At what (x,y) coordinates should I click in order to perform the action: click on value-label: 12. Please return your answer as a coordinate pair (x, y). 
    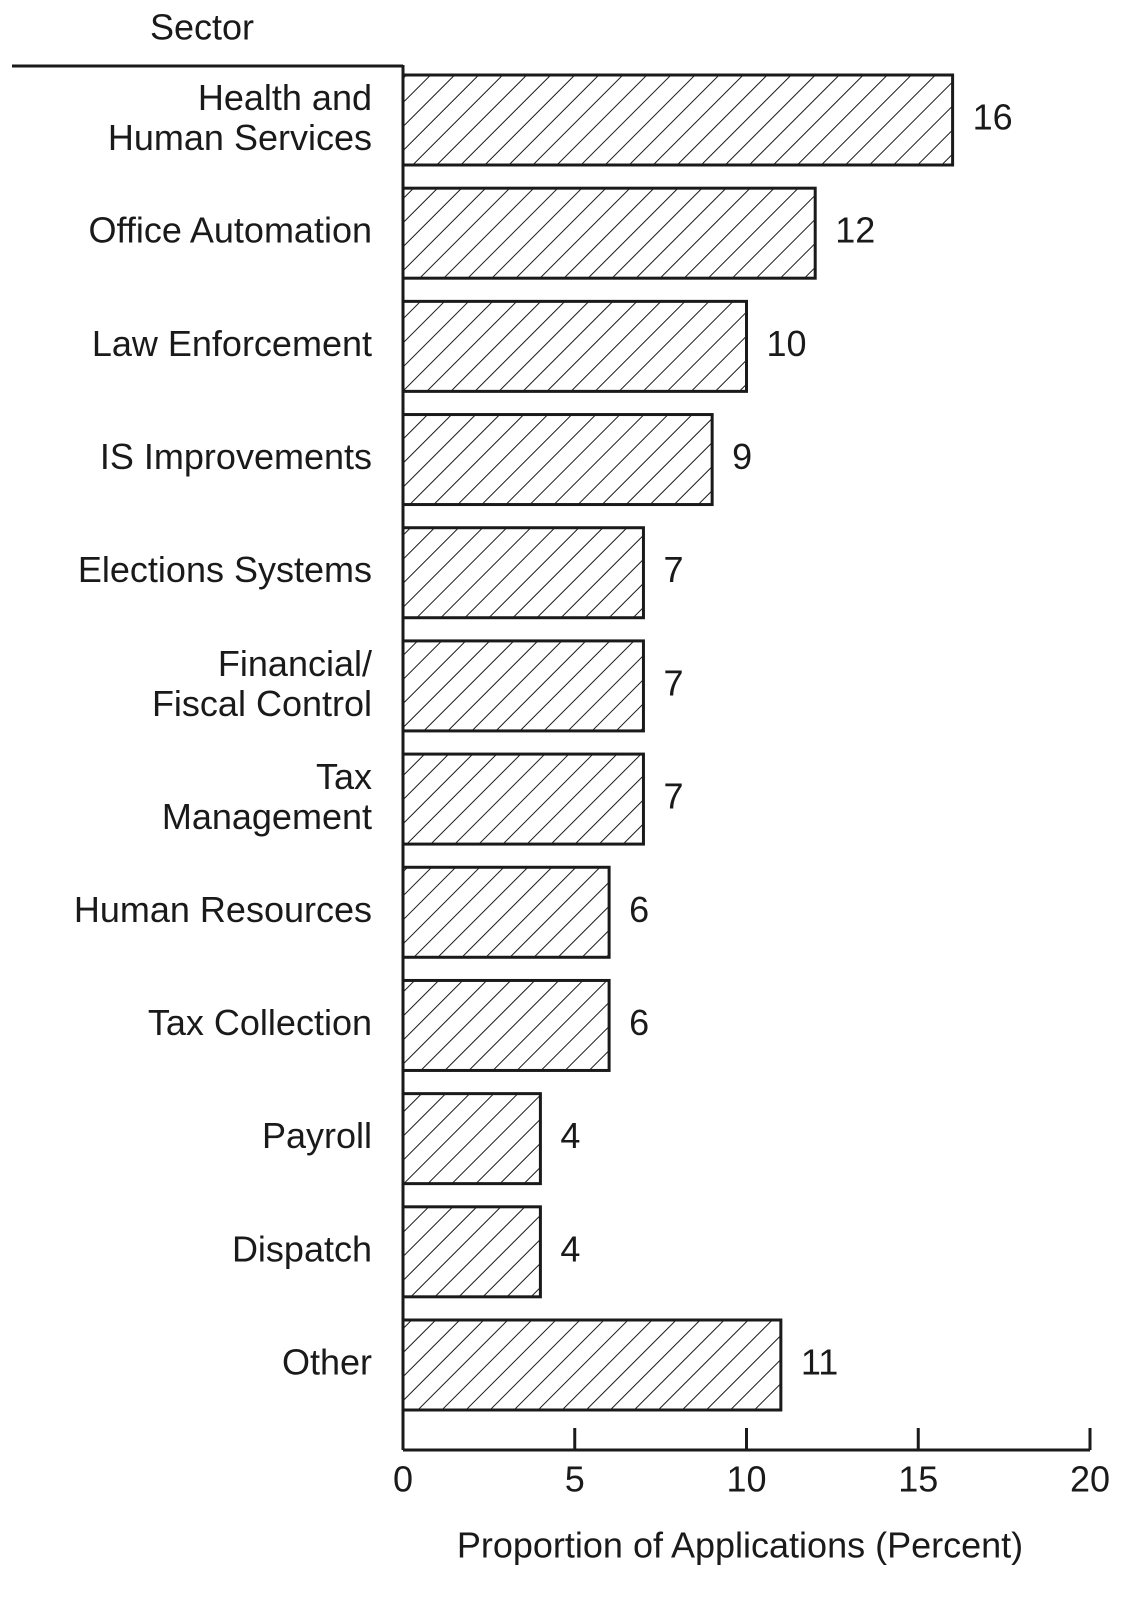
    Looking at the image, I should click on (855, 230).